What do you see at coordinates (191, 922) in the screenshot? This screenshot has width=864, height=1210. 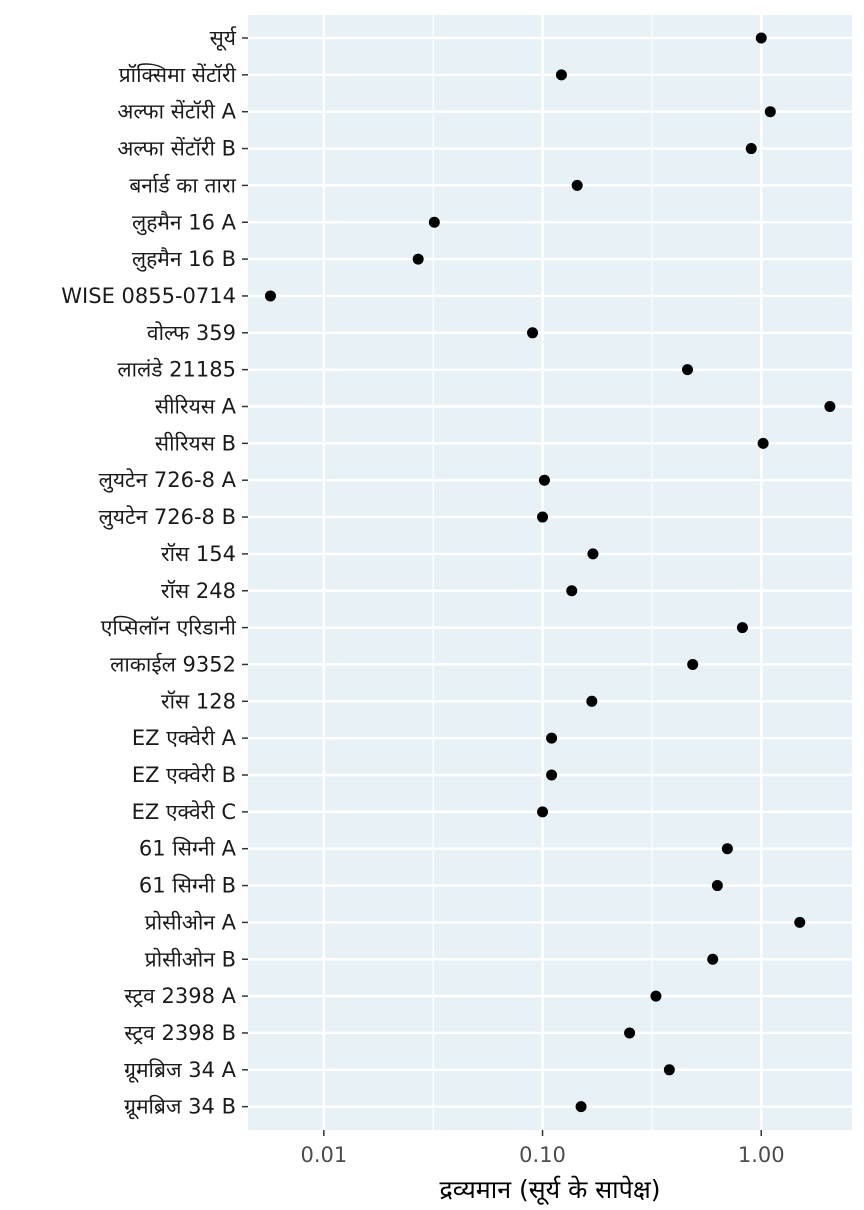 I see `y-tick-label: प्रोसीओन A` at bounding box center [191, 922].